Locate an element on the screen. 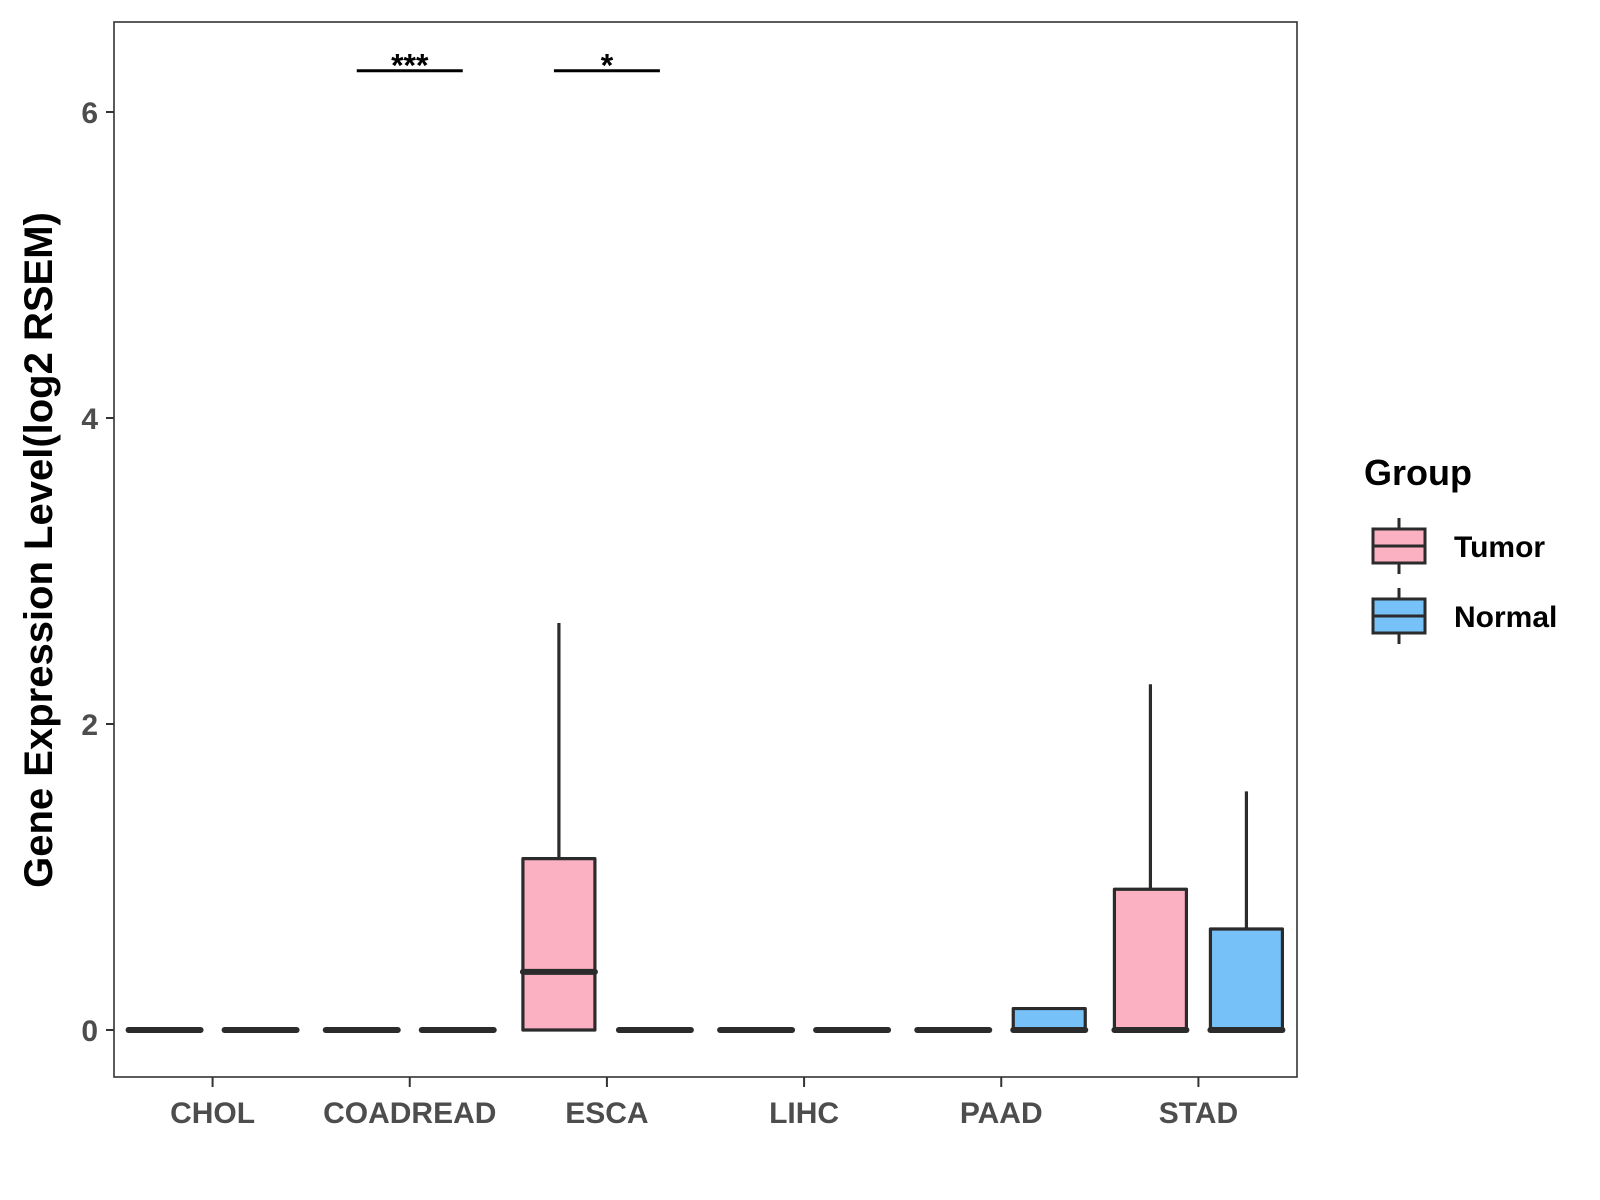  x-tick-label-esca: ESCA is located at coordinates (606, 1113).